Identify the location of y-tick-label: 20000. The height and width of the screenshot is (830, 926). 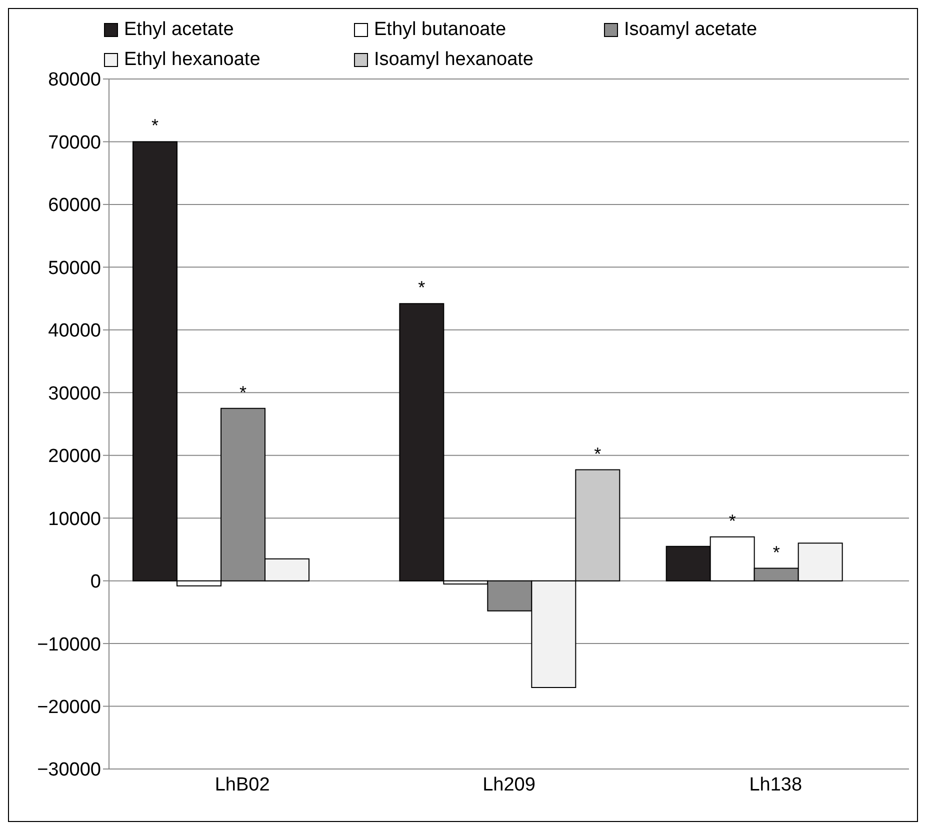
(74, 457).